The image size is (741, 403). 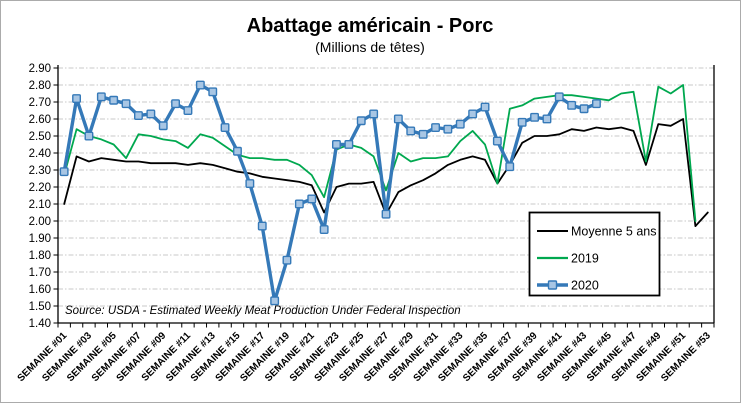 I want to click on legend: Moyenne 5 ans 2019 2020, so click(x=594, y=254).